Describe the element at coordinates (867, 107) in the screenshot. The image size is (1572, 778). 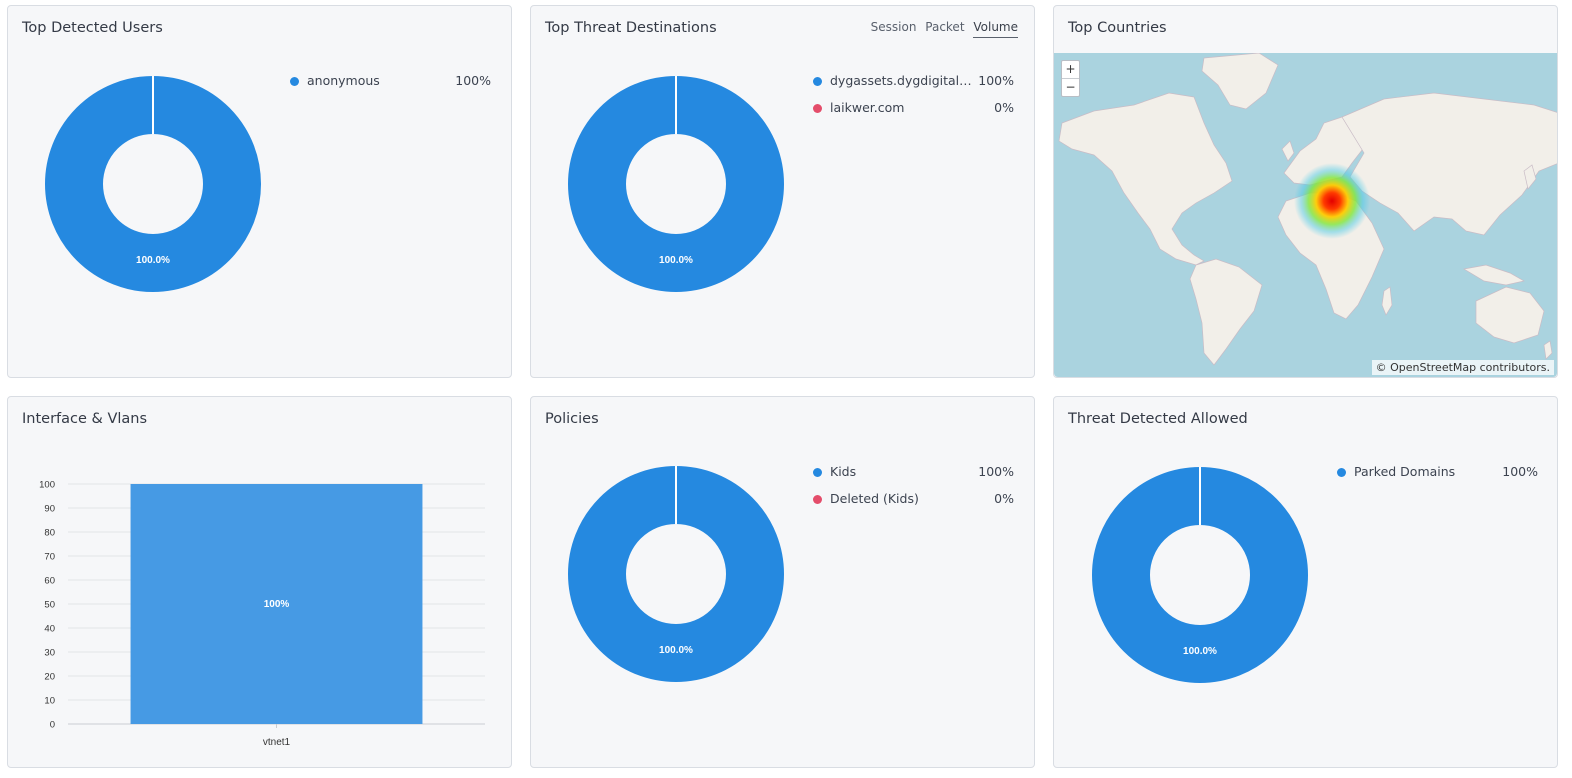
I see `legend-label: laikwer.com` at that location.